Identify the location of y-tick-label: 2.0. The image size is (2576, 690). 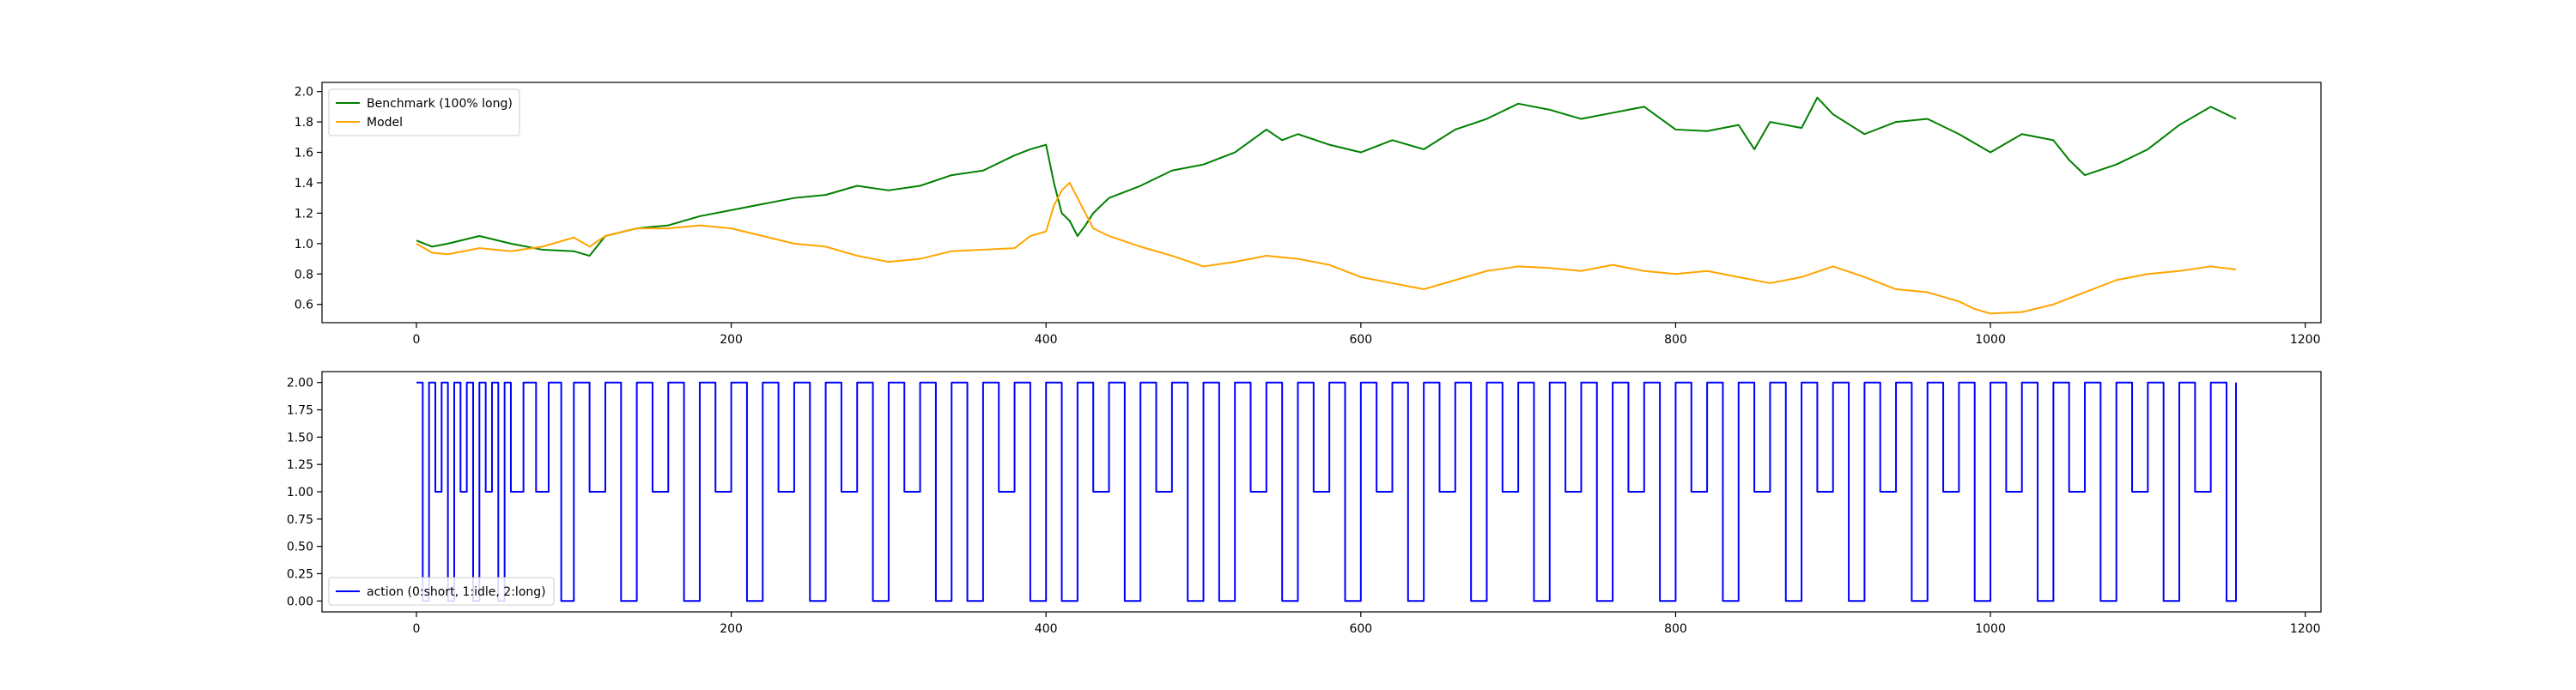
(304, 93).